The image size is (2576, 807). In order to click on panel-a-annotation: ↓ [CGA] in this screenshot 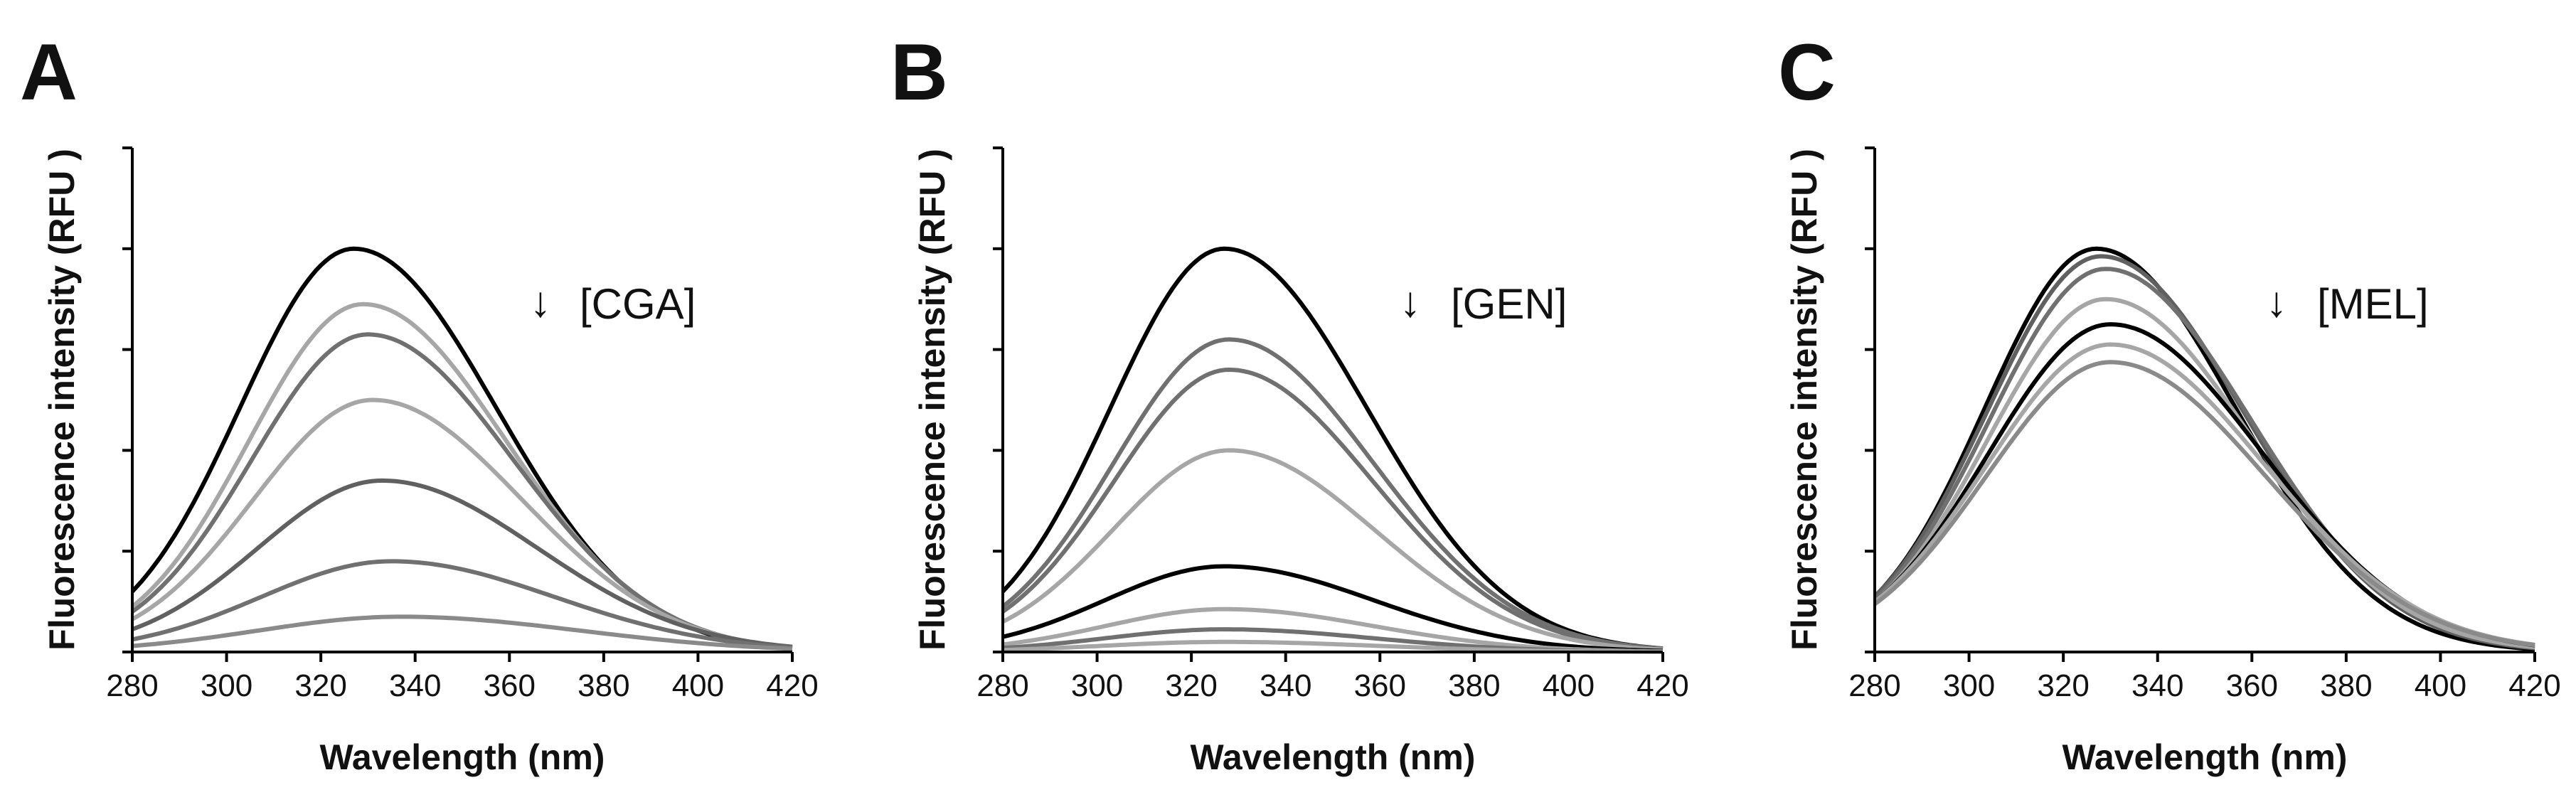, I will do `click(613, 303)`.